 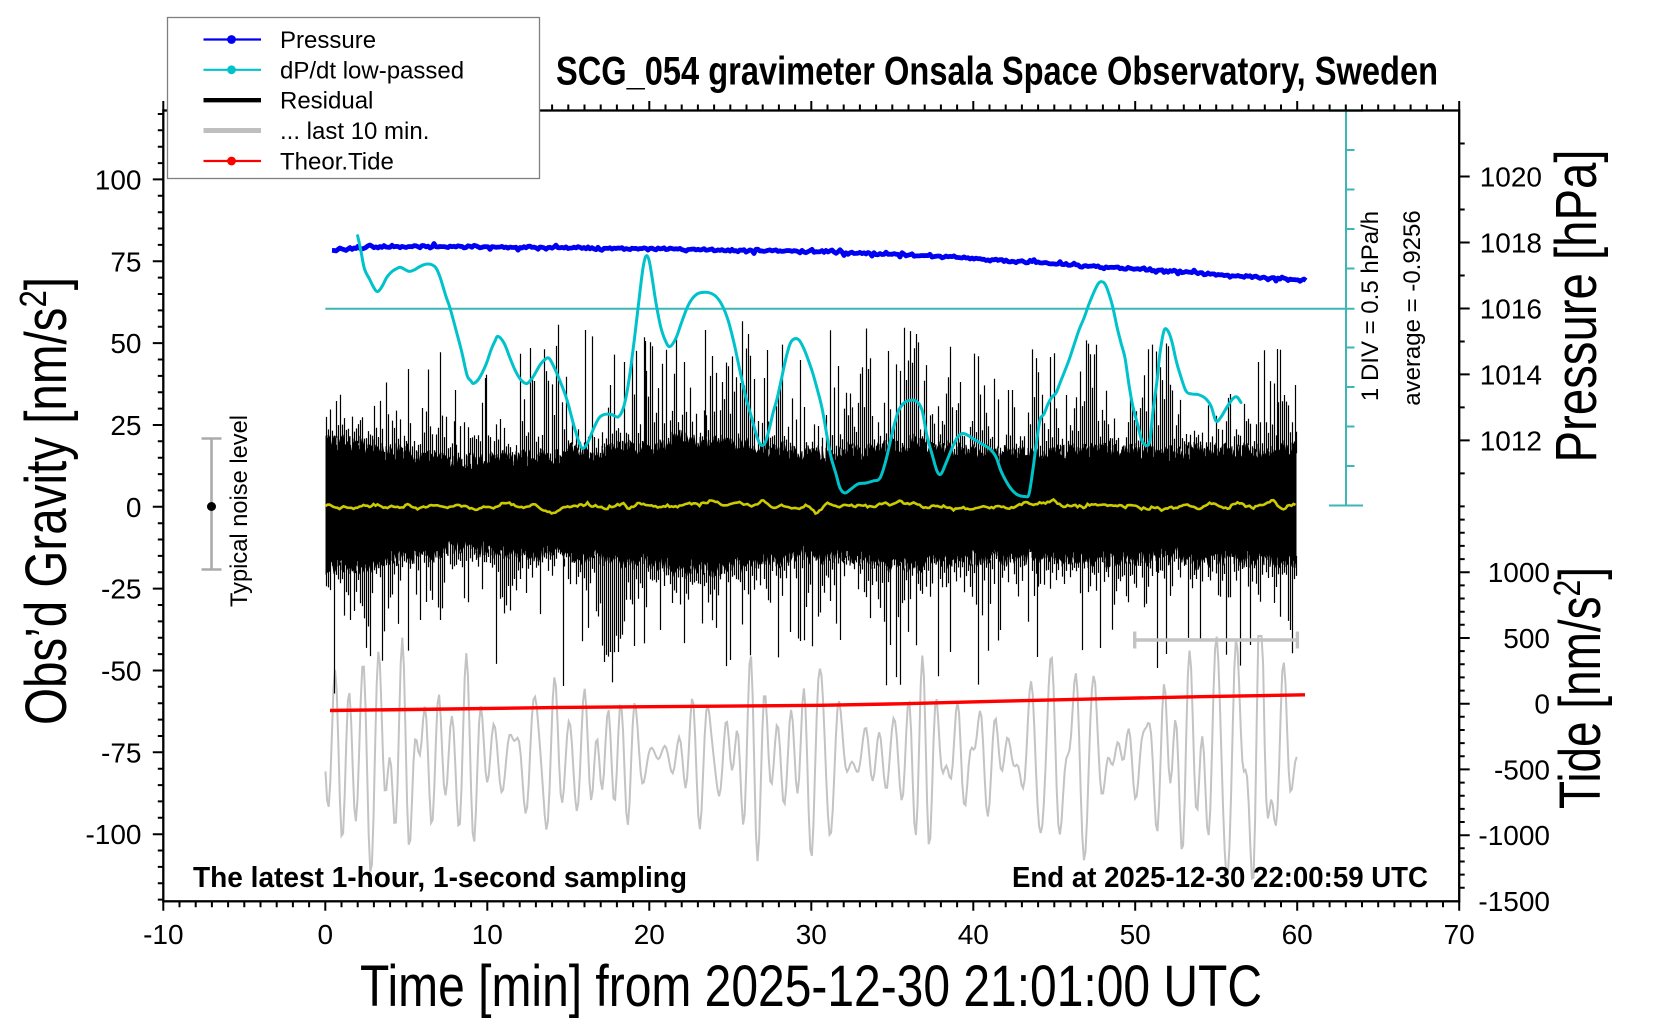 What do you see at coordinates (1511, 309) in the screenshot?
I see `svg-text: 1016` at bounding box center [1511, 309].